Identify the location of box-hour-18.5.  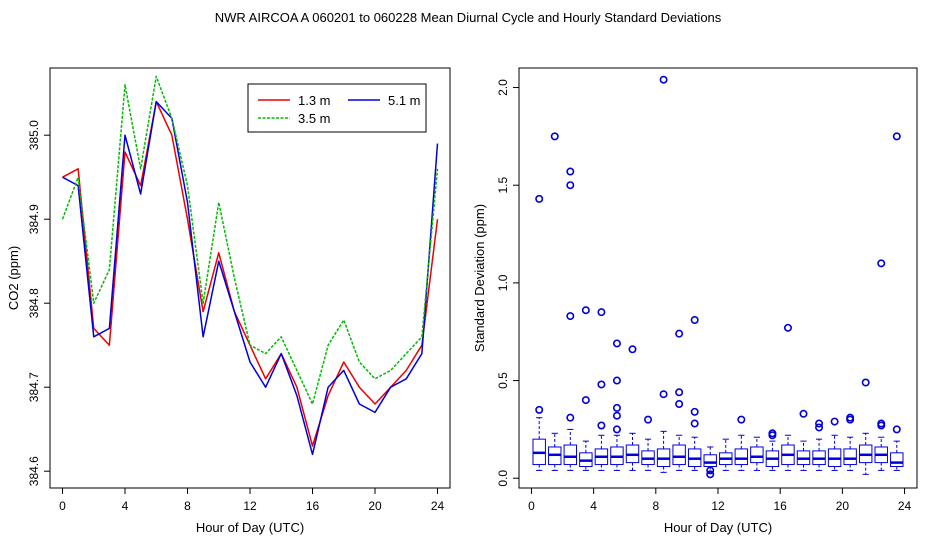
(819, 445).